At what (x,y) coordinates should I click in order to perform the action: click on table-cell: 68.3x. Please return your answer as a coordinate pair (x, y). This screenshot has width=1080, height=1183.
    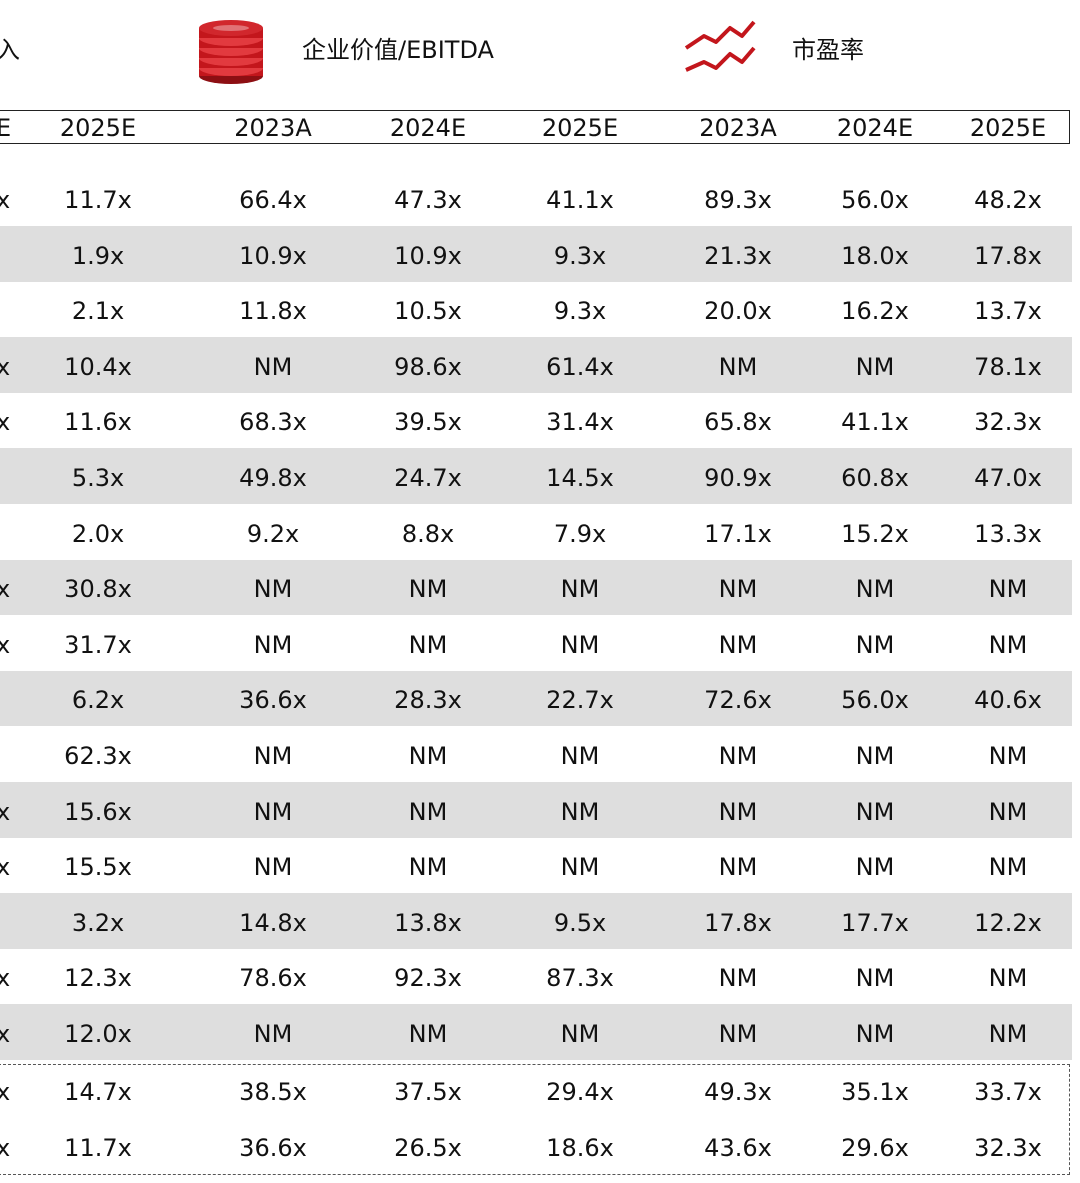
    Looking at the image, I should click on (273, 422).